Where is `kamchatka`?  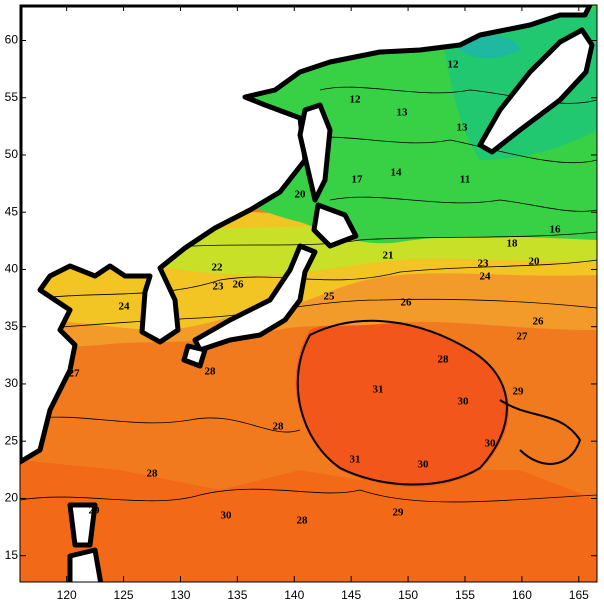 kamchatka is located at coordinates (536, 91).